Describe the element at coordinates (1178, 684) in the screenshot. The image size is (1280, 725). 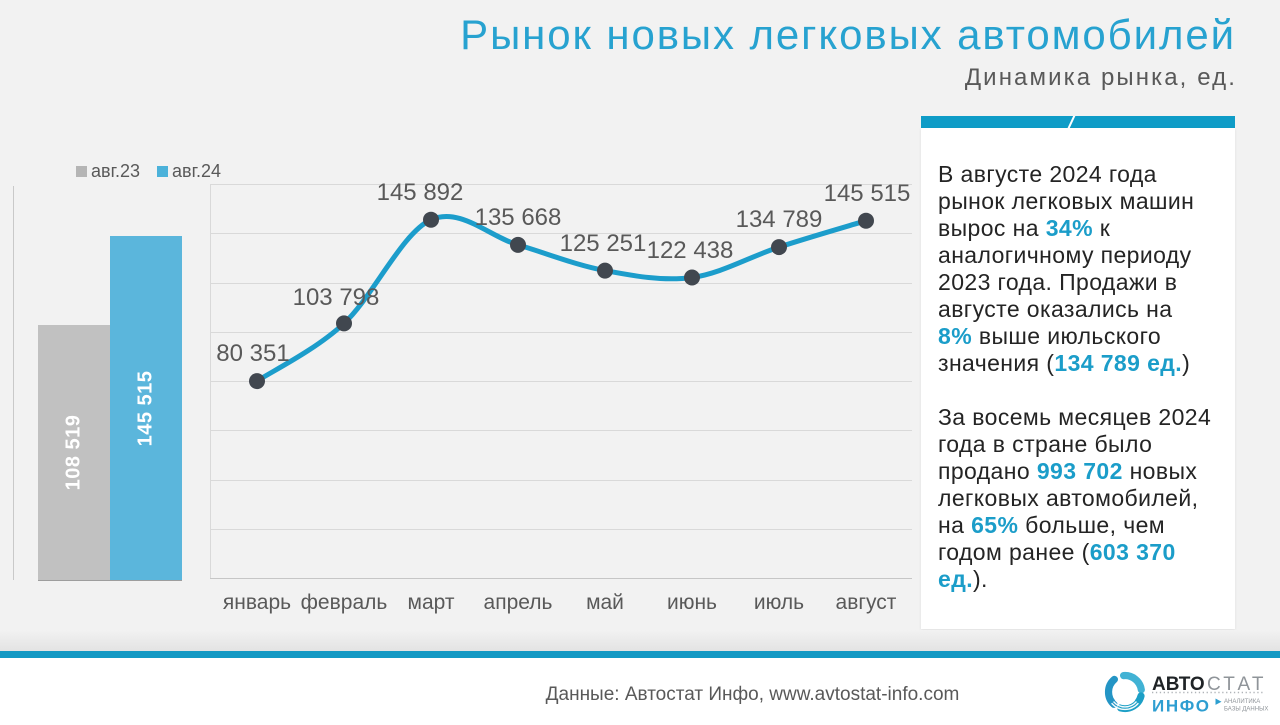
I see `svg-text: АВТО` at that location.